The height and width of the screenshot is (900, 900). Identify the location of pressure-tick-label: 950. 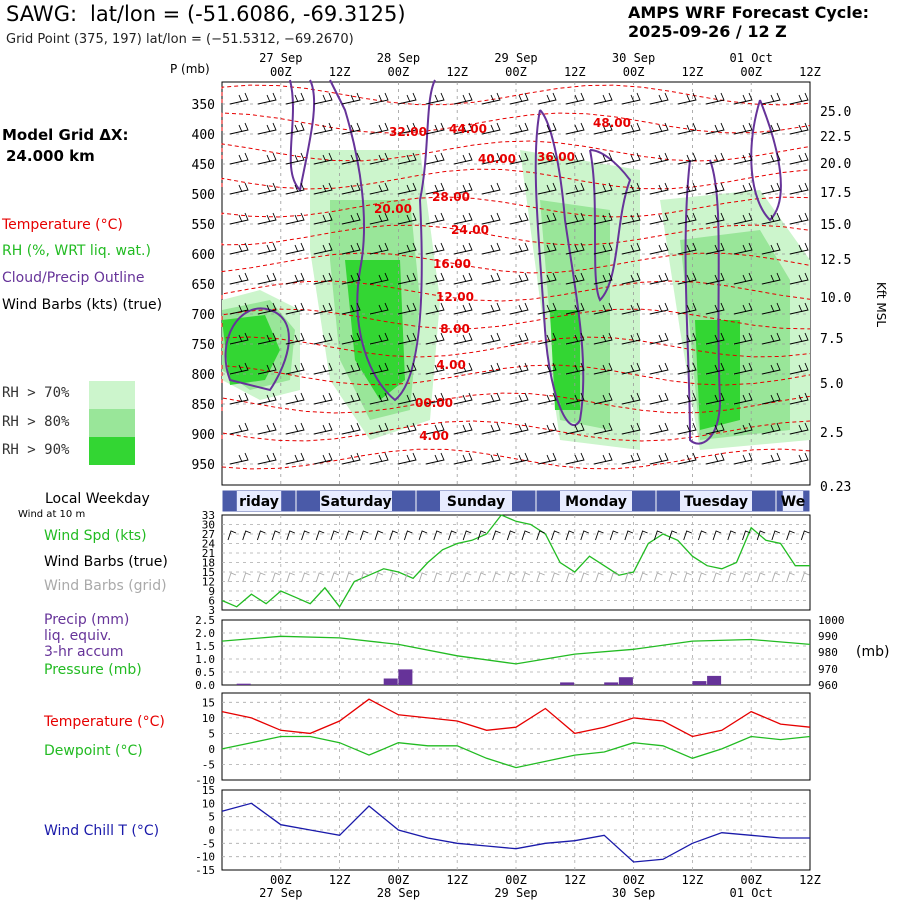
(203, 465).